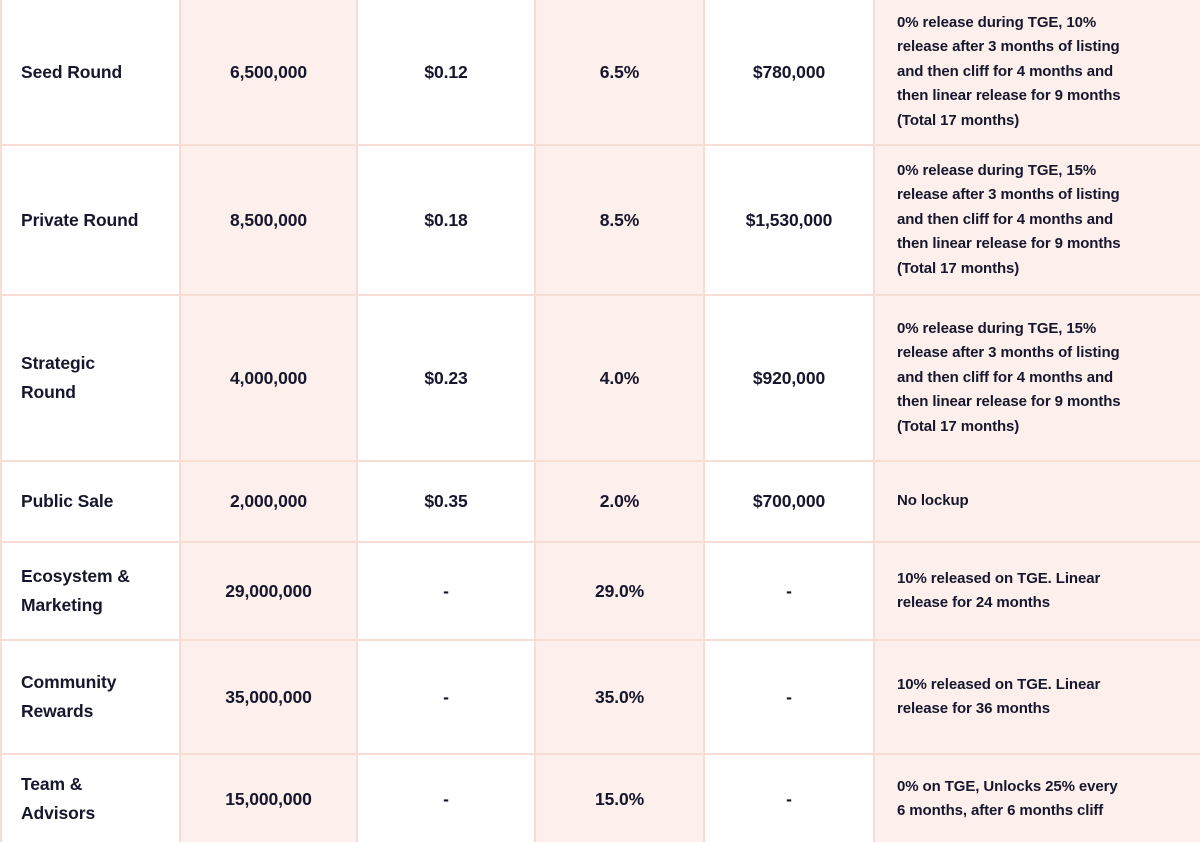 The height and width of the screenshot is (842, 1200). What do you see at coordinates (269, 798) in the screenshot?
I see `token-amount: 15,000,000` at bounding box center [269, 798].